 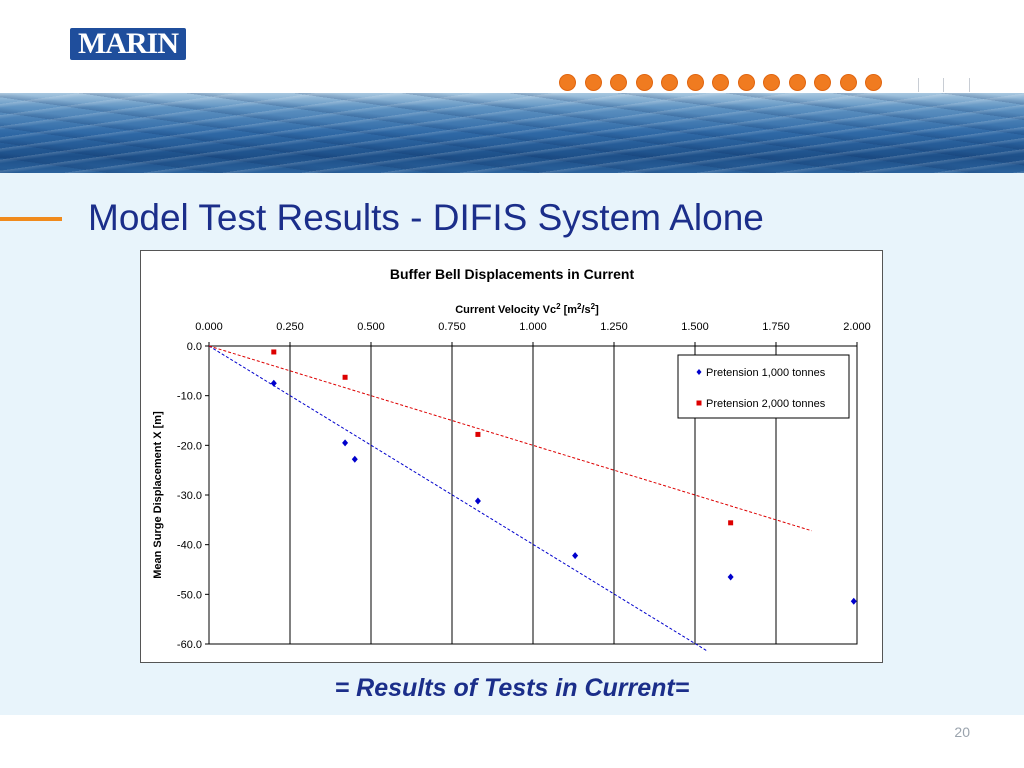 I want to click on y-tick-label: -50.0, so click(x=189, y=595).